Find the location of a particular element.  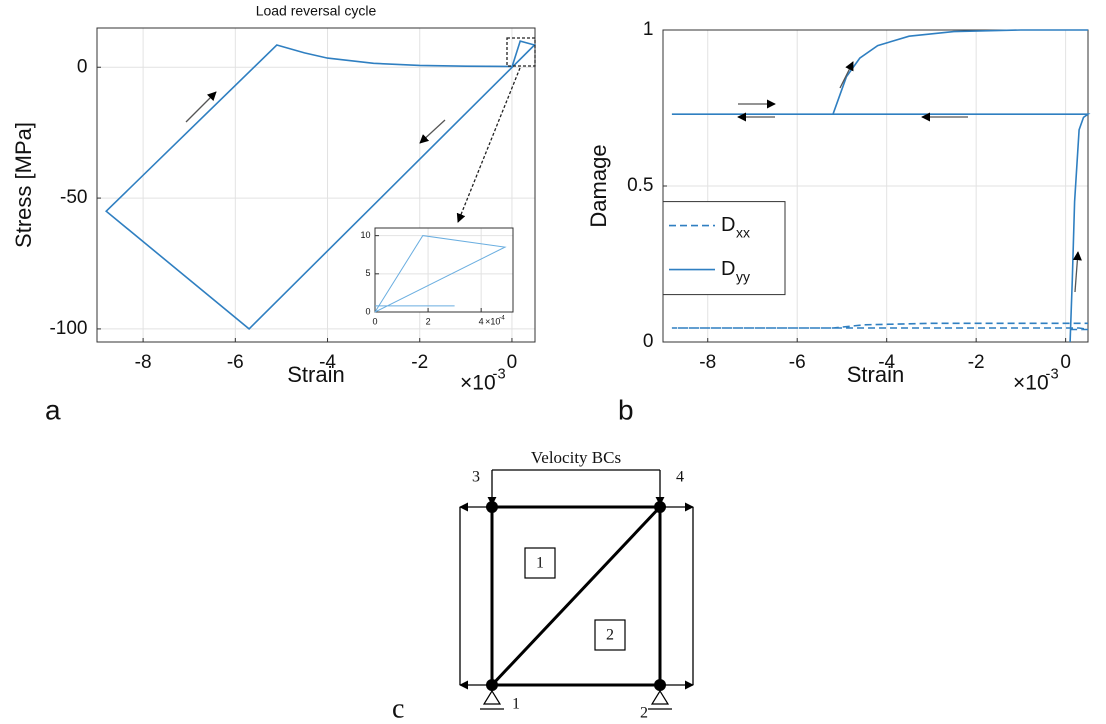

y-tick-label: -100 is located at coordinates (68, 328).